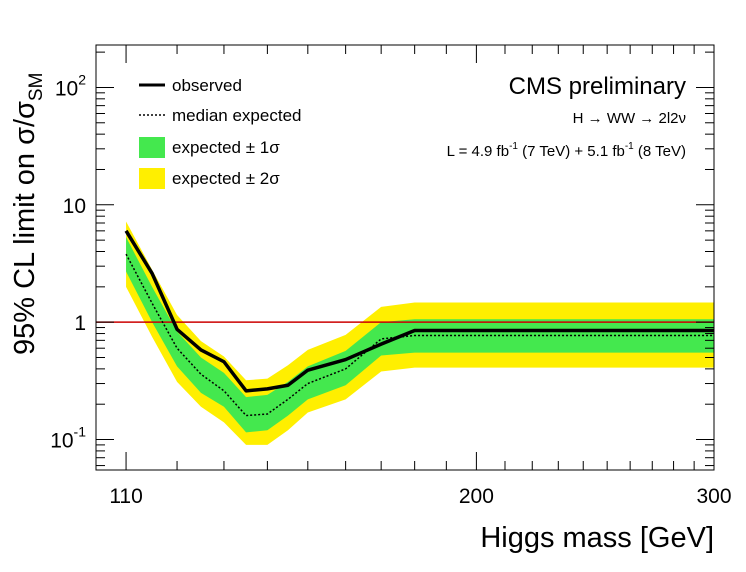 This screenshot has height=572, width=746. I want to click on y-tick-label: 10, so click(74, 206).